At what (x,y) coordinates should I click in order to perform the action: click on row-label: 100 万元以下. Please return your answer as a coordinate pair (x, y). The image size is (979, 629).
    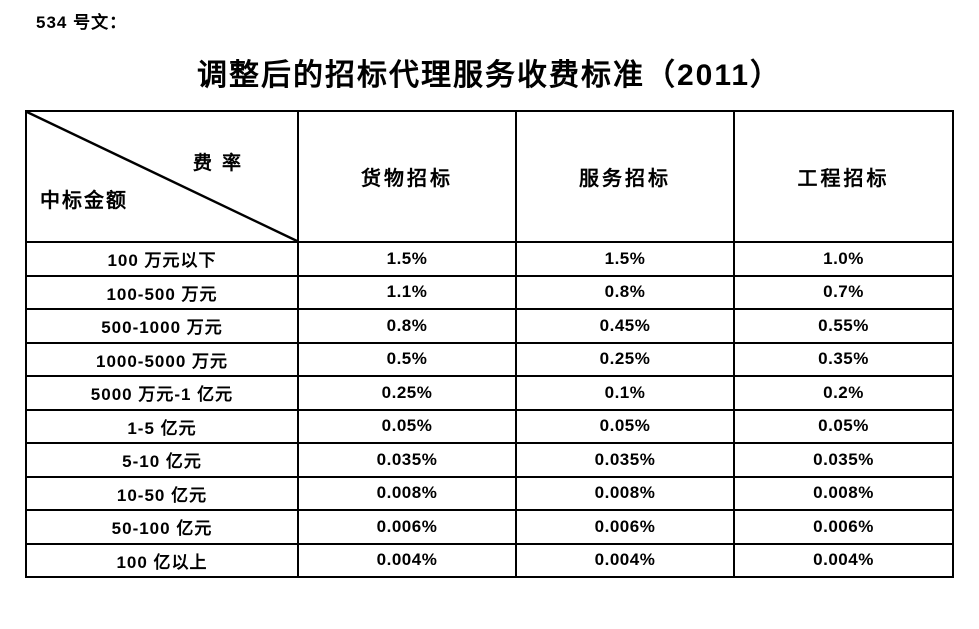
    Looking at the image, I should click on (162, 259).